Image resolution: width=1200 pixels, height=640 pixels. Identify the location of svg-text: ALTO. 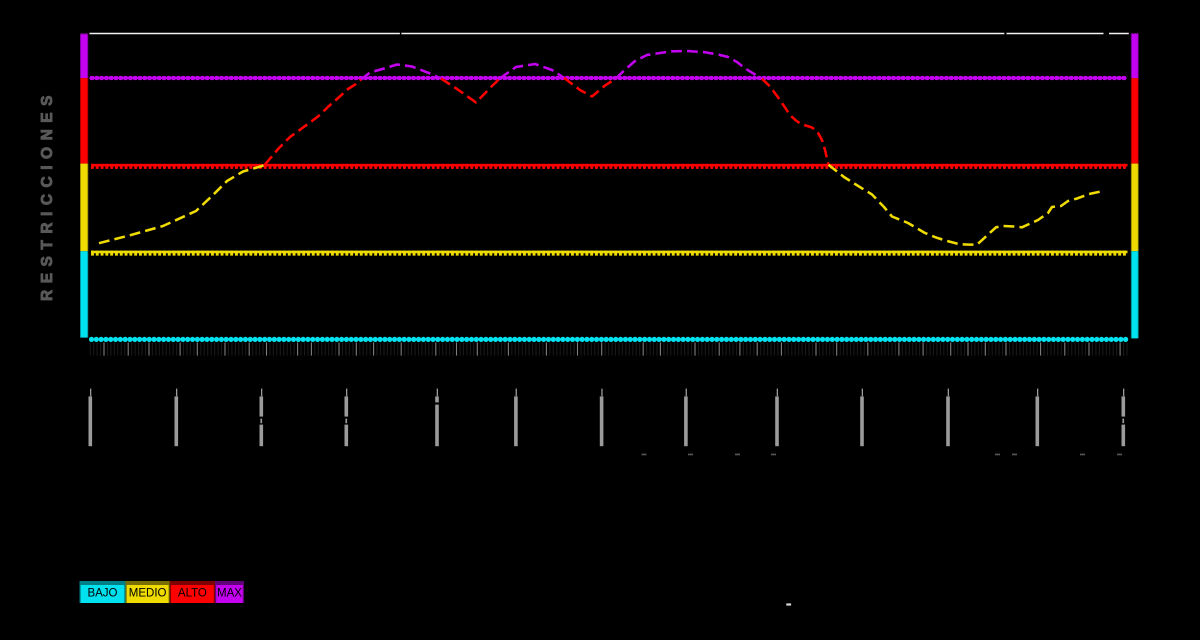
(192, 594).